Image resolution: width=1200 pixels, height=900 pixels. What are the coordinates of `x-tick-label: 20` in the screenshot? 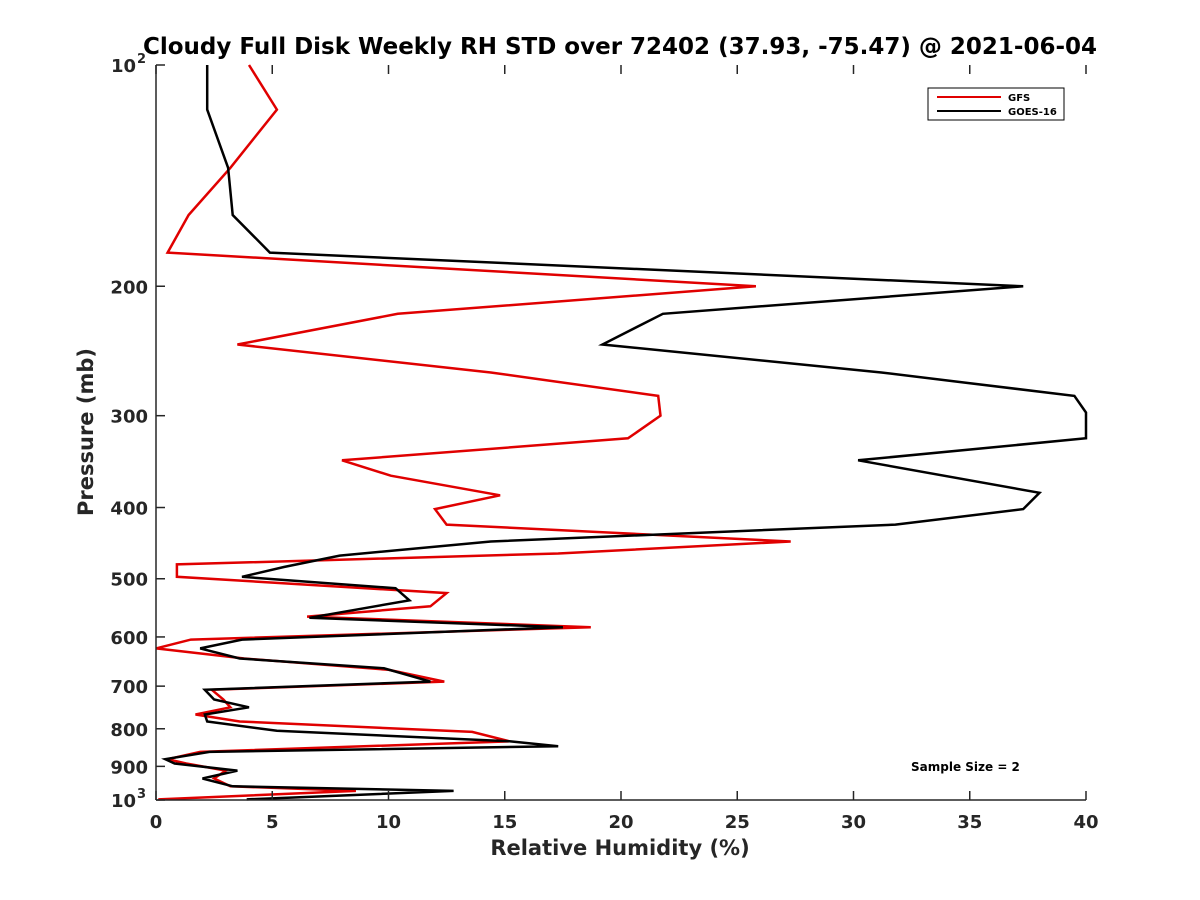 It's located at (620, 822).